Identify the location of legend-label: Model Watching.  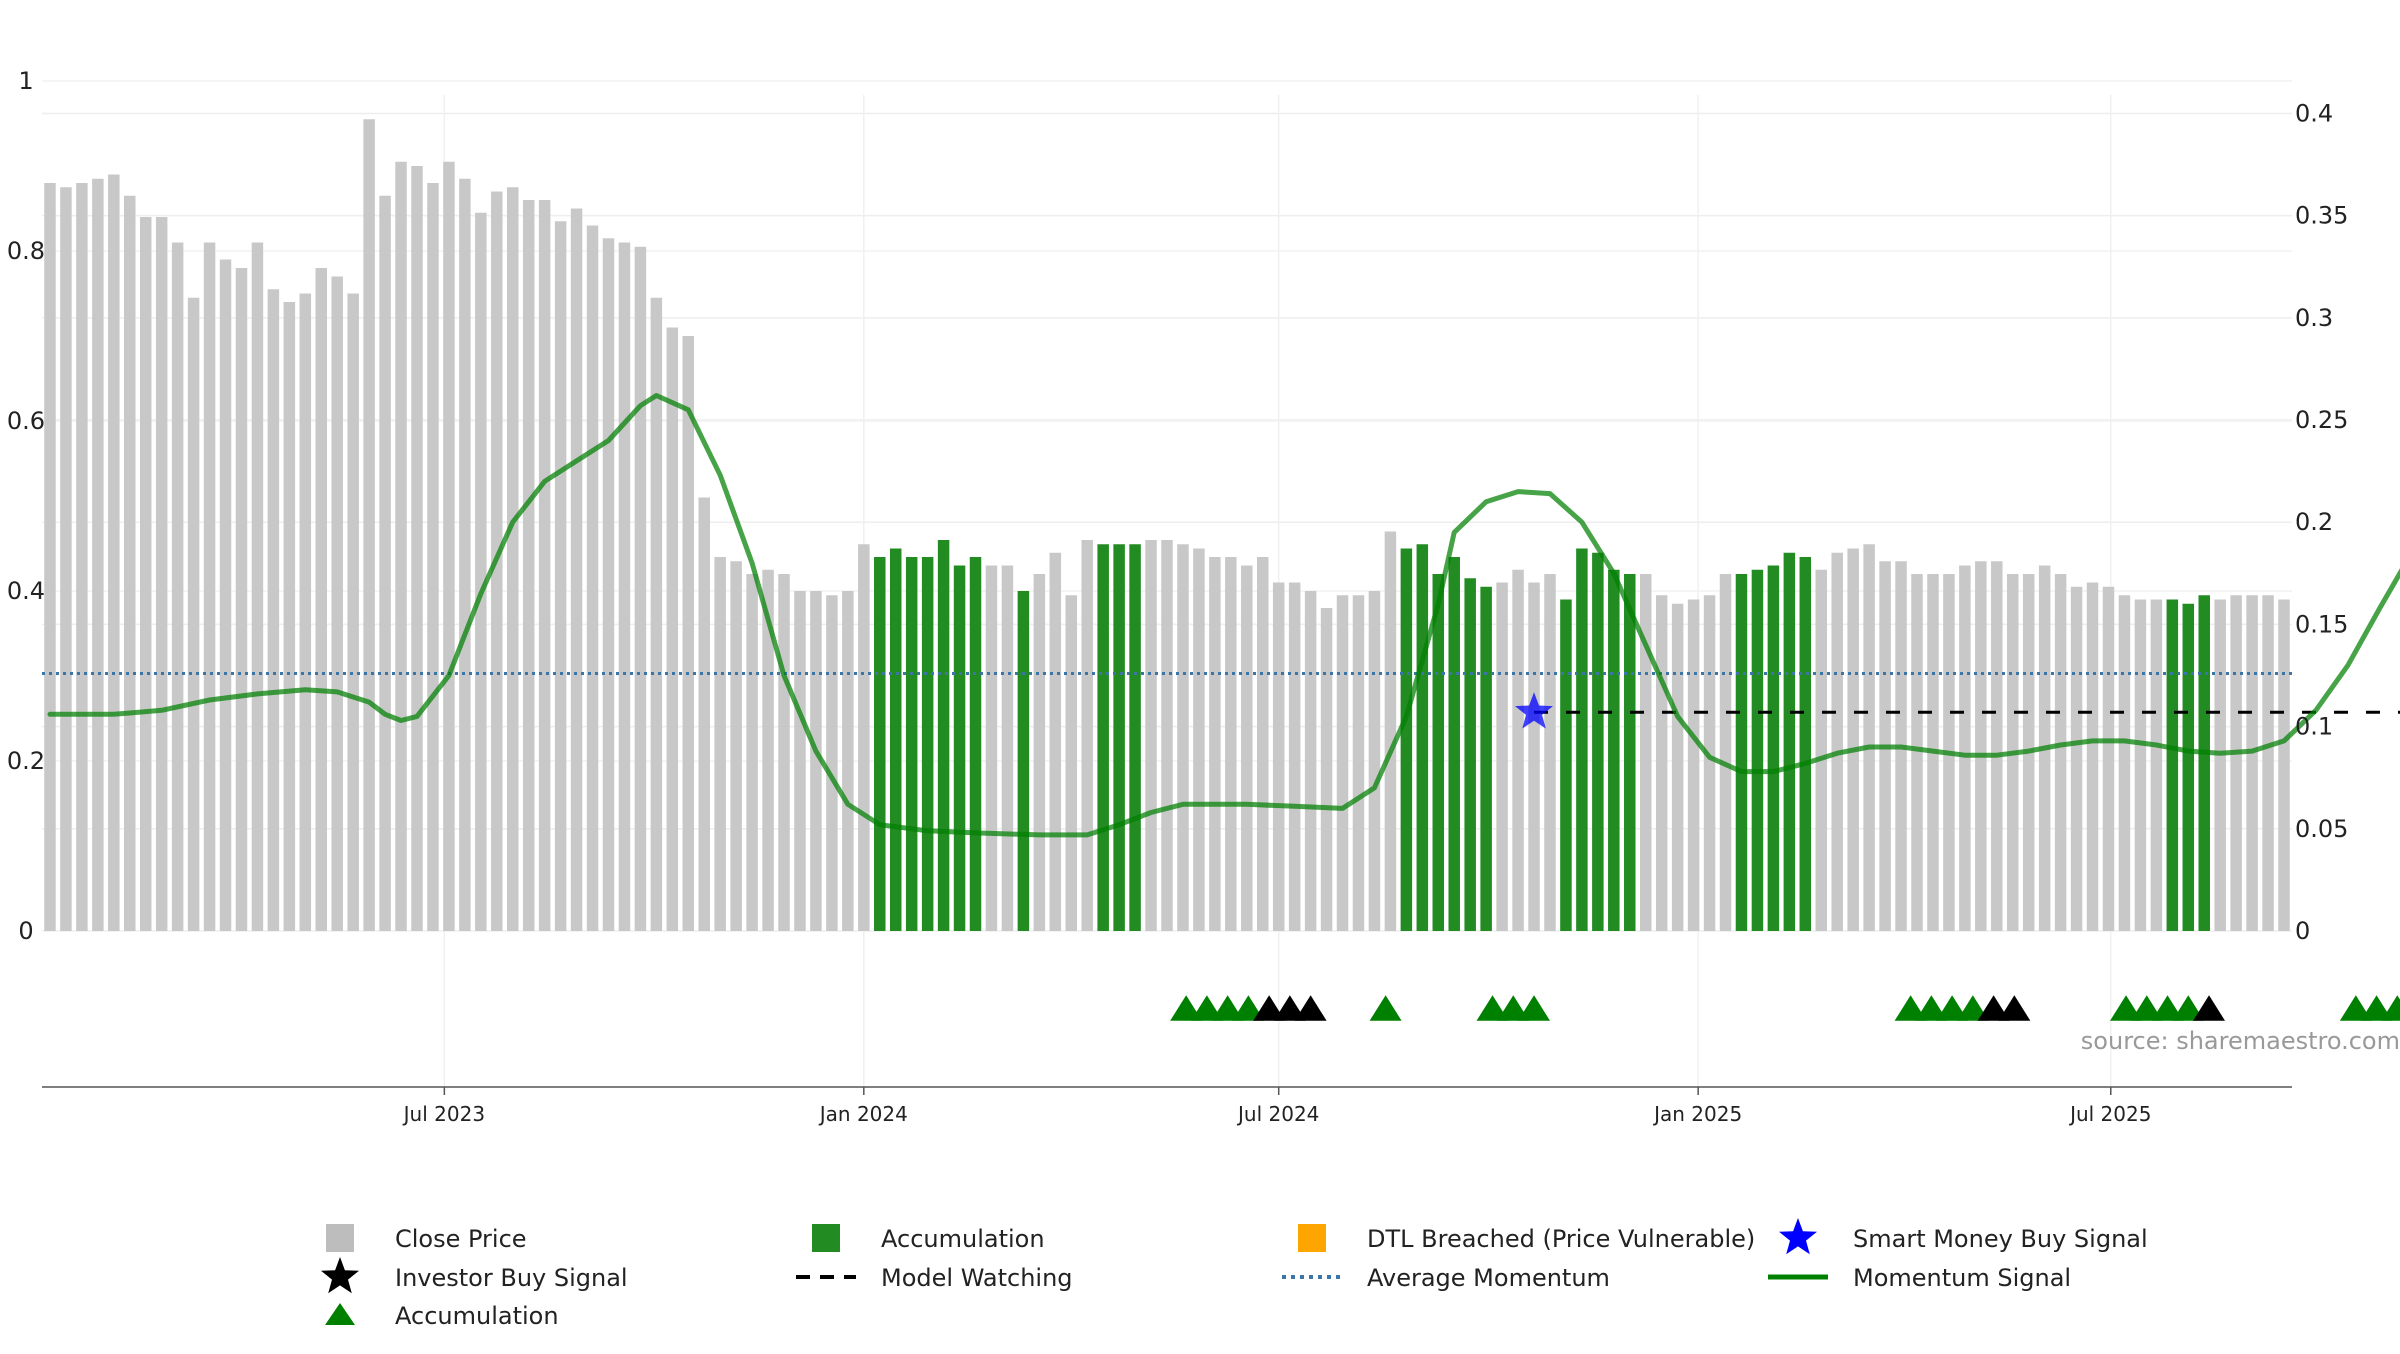
(977, 1278).